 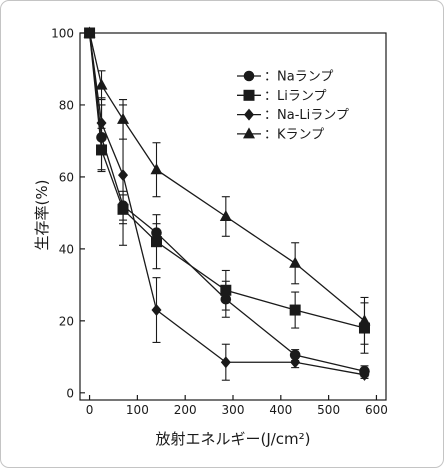 I want to click on y-axis-label: 生存率(%), so click(x=42, y=215).